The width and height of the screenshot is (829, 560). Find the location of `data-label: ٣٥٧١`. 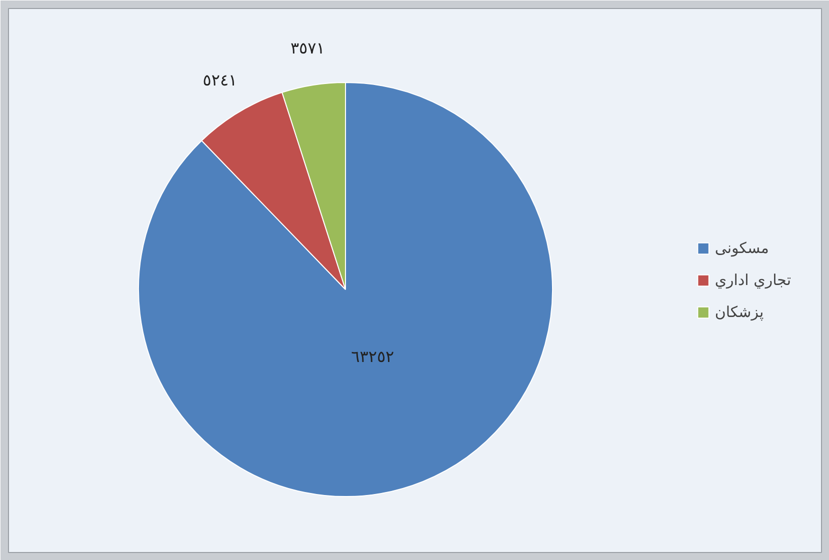

data-label: ٣٥٧١ is located at coordinates (307, 48).